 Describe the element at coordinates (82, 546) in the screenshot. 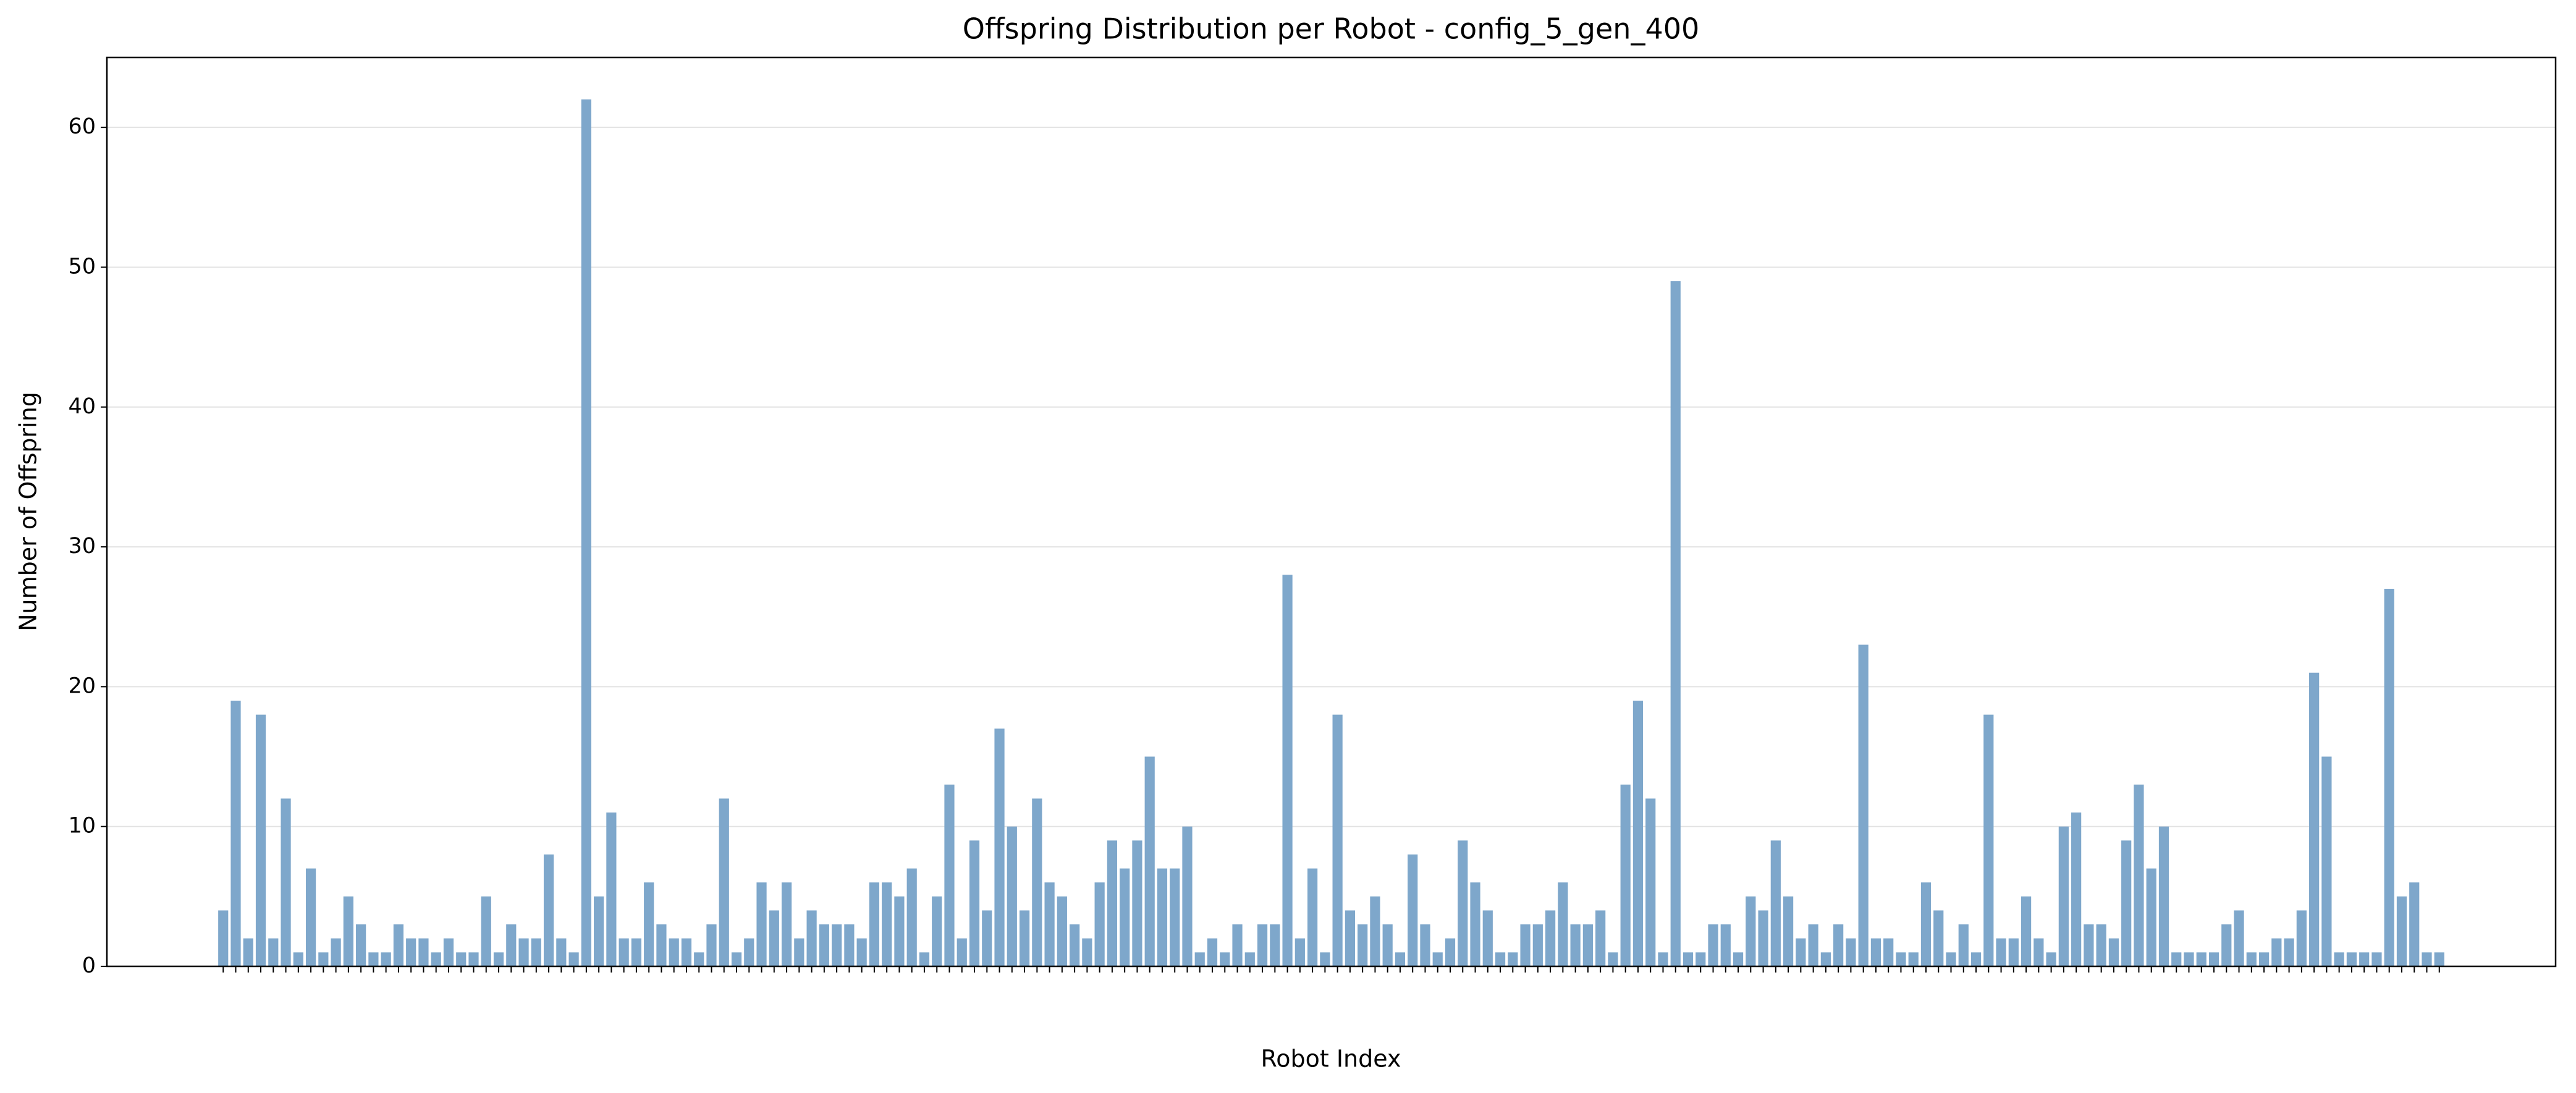

I see `y-tick-label: 30` at that location.